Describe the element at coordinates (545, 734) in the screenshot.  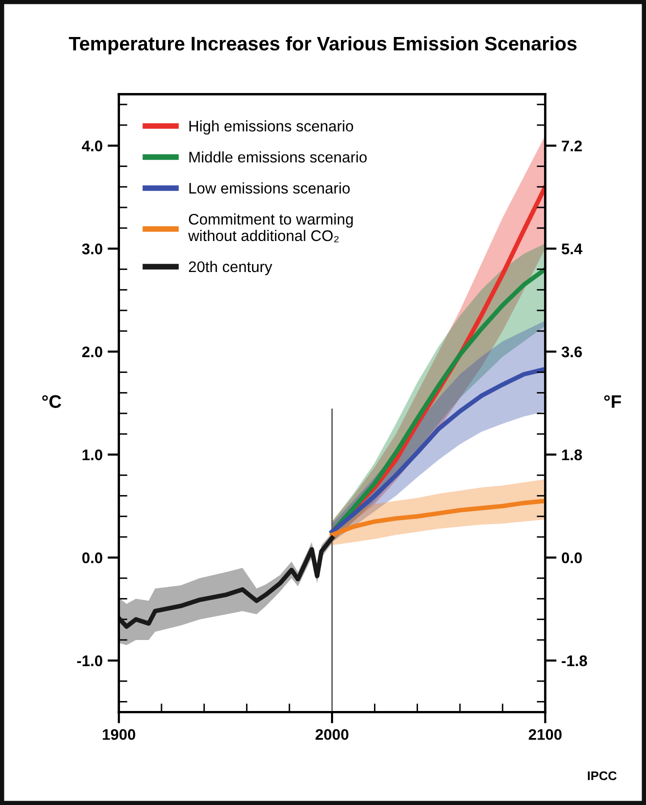
I see `x-tick-label: 2100` at that location.